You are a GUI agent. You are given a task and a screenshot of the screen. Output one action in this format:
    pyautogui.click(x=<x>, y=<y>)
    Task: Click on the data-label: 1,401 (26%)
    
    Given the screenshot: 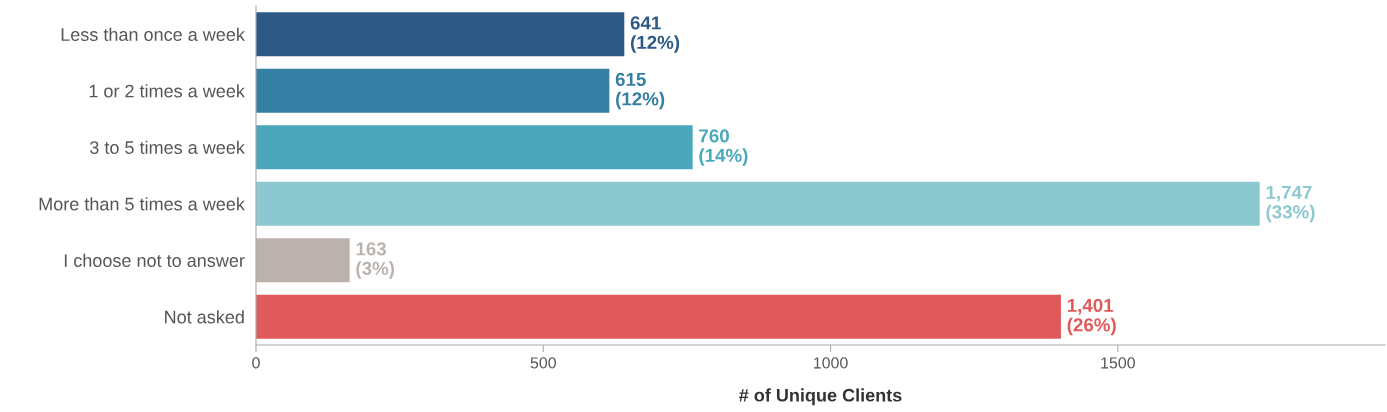 What is the action you would take?
    pyautogui.click(x=1091, y=317)
    